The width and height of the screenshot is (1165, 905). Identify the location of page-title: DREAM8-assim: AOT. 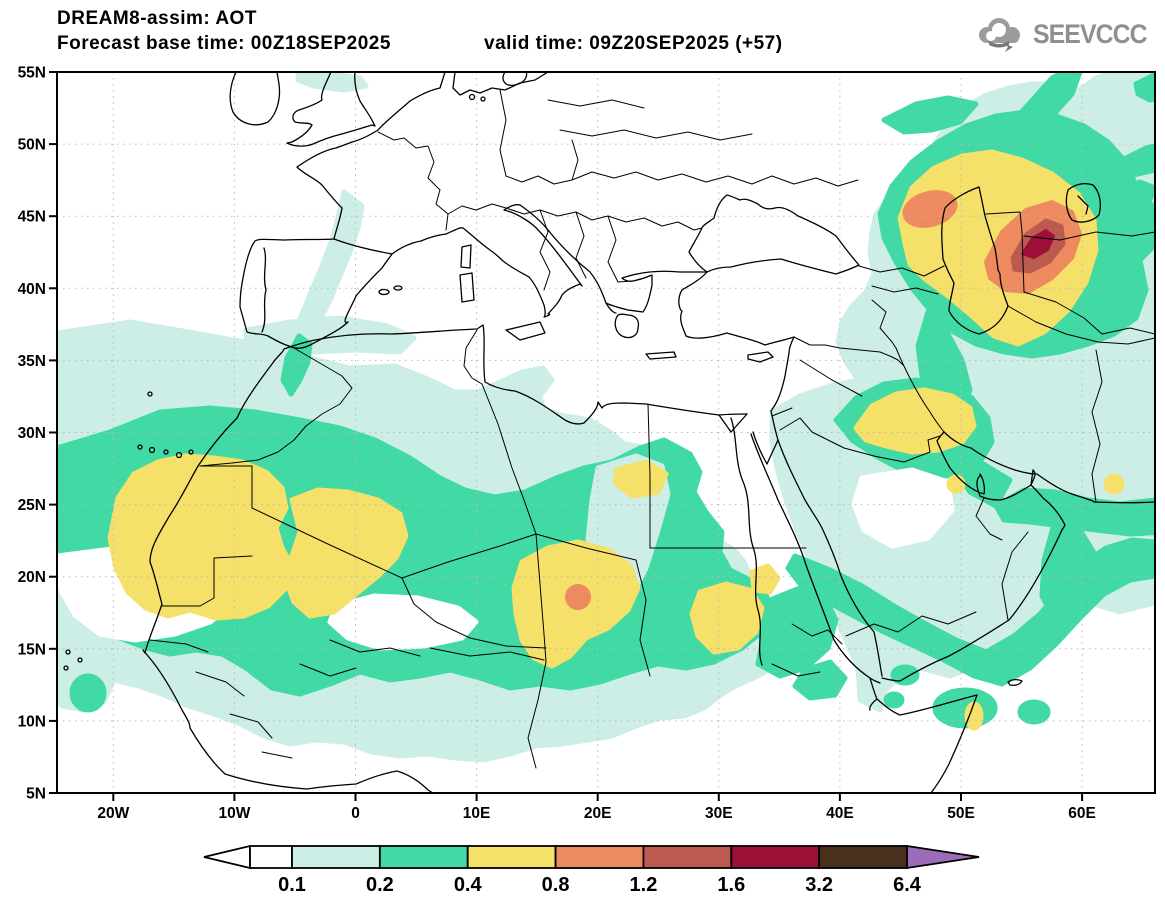
(157, 18).